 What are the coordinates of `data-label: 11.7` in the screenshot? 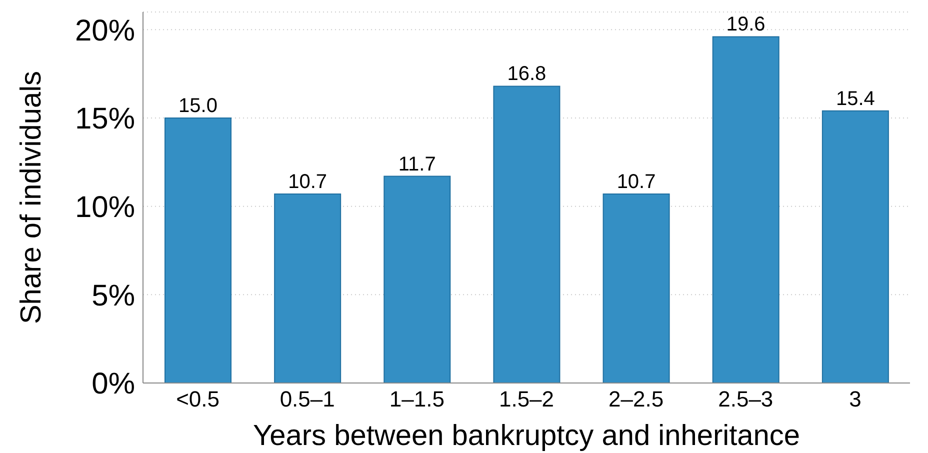 It's located at (417, 164).